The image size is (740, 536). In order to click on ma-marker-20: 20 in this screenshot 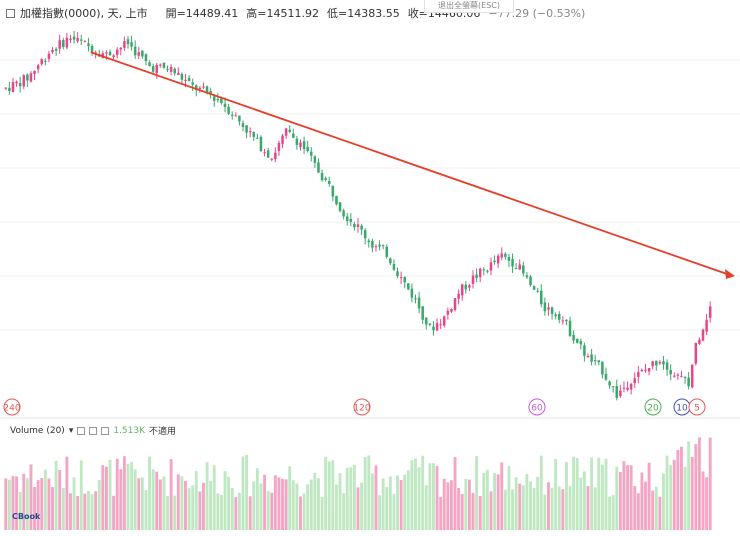, I will do `click(653, 407)`.